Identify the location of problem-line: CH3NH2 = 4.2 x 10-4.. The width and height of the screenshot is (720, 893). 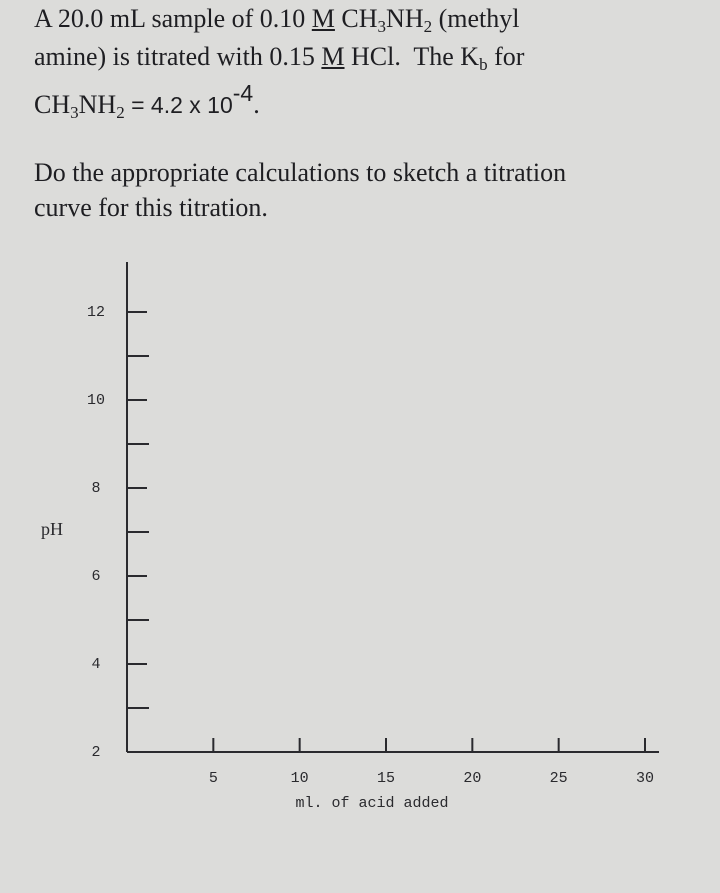
(147, 101).